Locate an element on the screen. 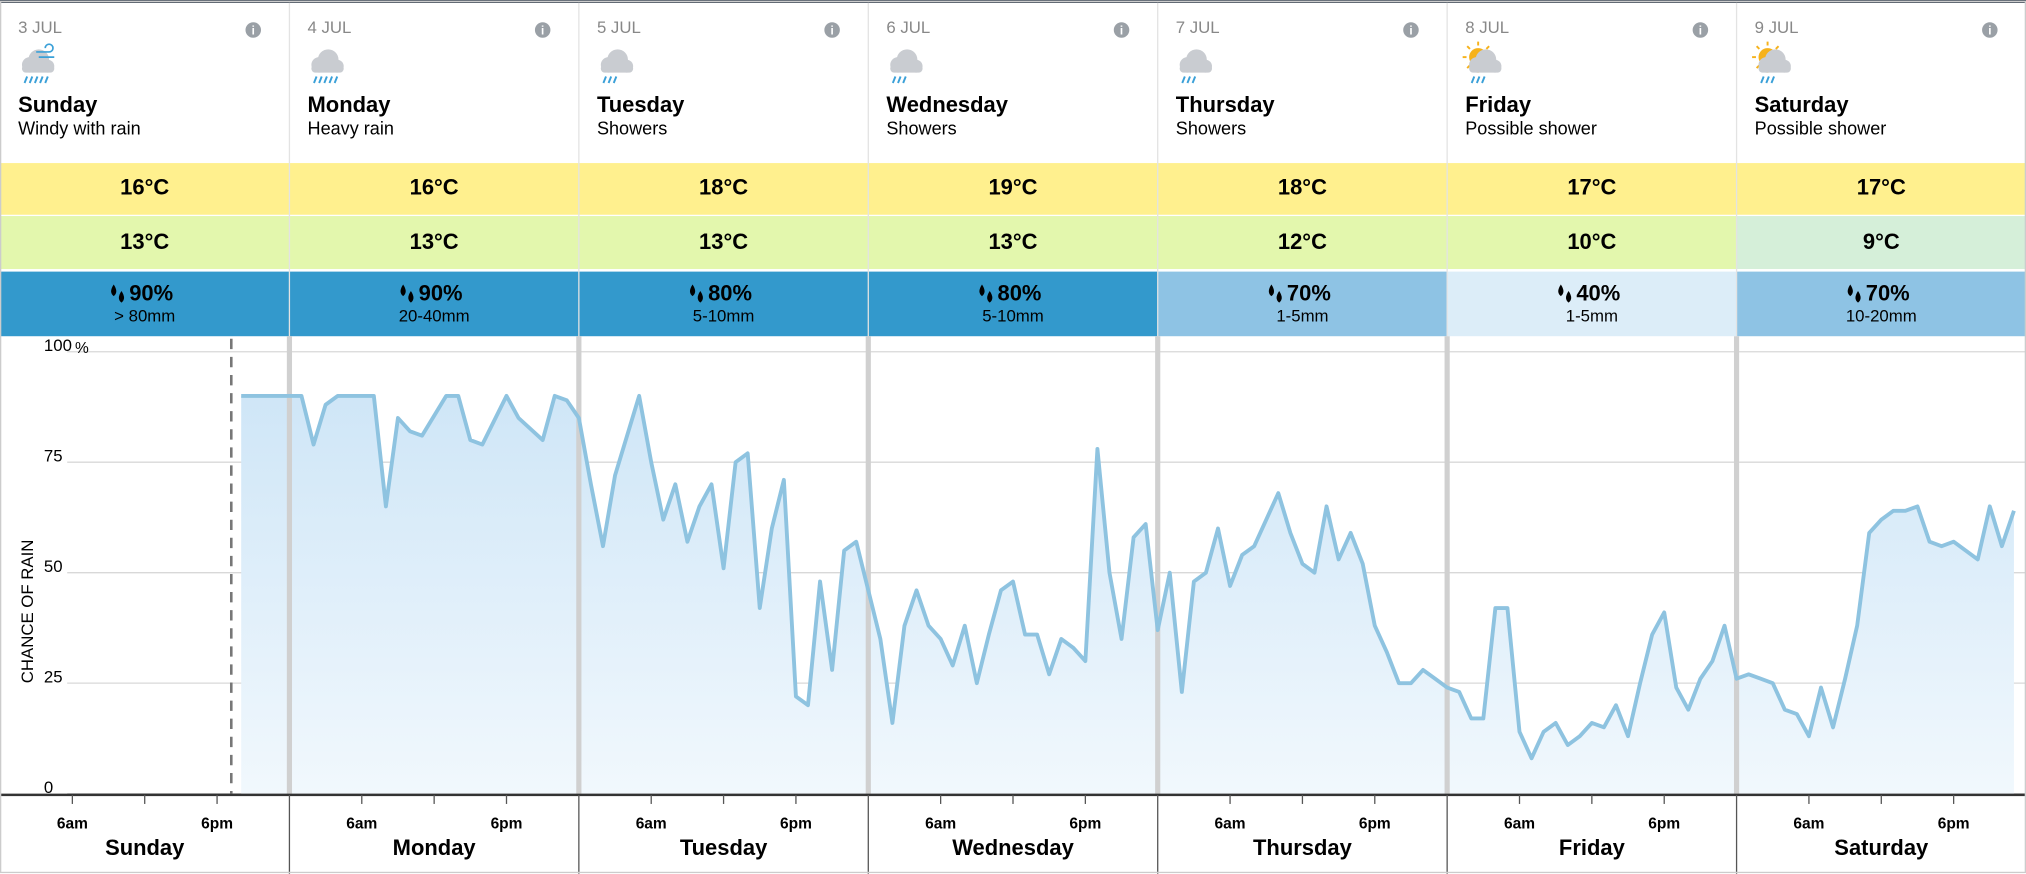 Image resolution: width=2026 pixels, height=874 pixels. x-category-label: Saturday is located at coordinates (1881, 847).